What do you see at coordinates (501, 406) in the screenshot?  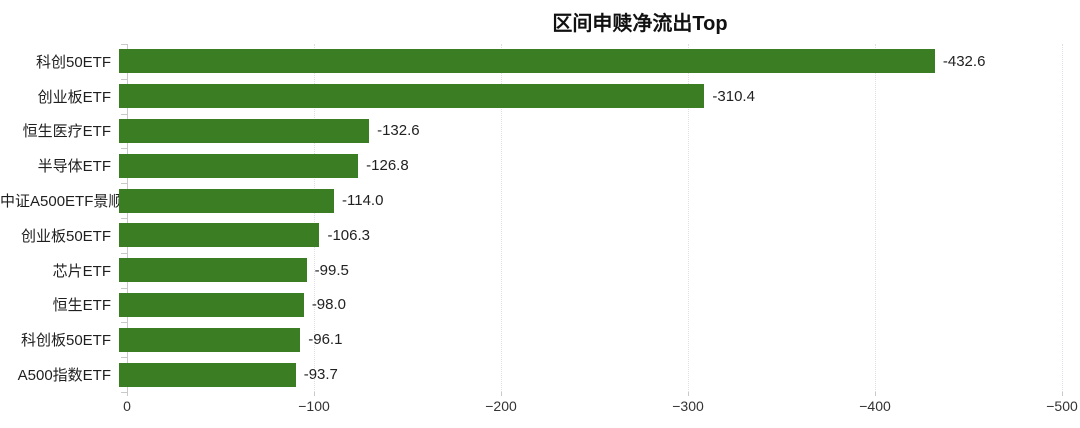 I see `x-axis-tick-label: −200` at bounding box center [501, 406].